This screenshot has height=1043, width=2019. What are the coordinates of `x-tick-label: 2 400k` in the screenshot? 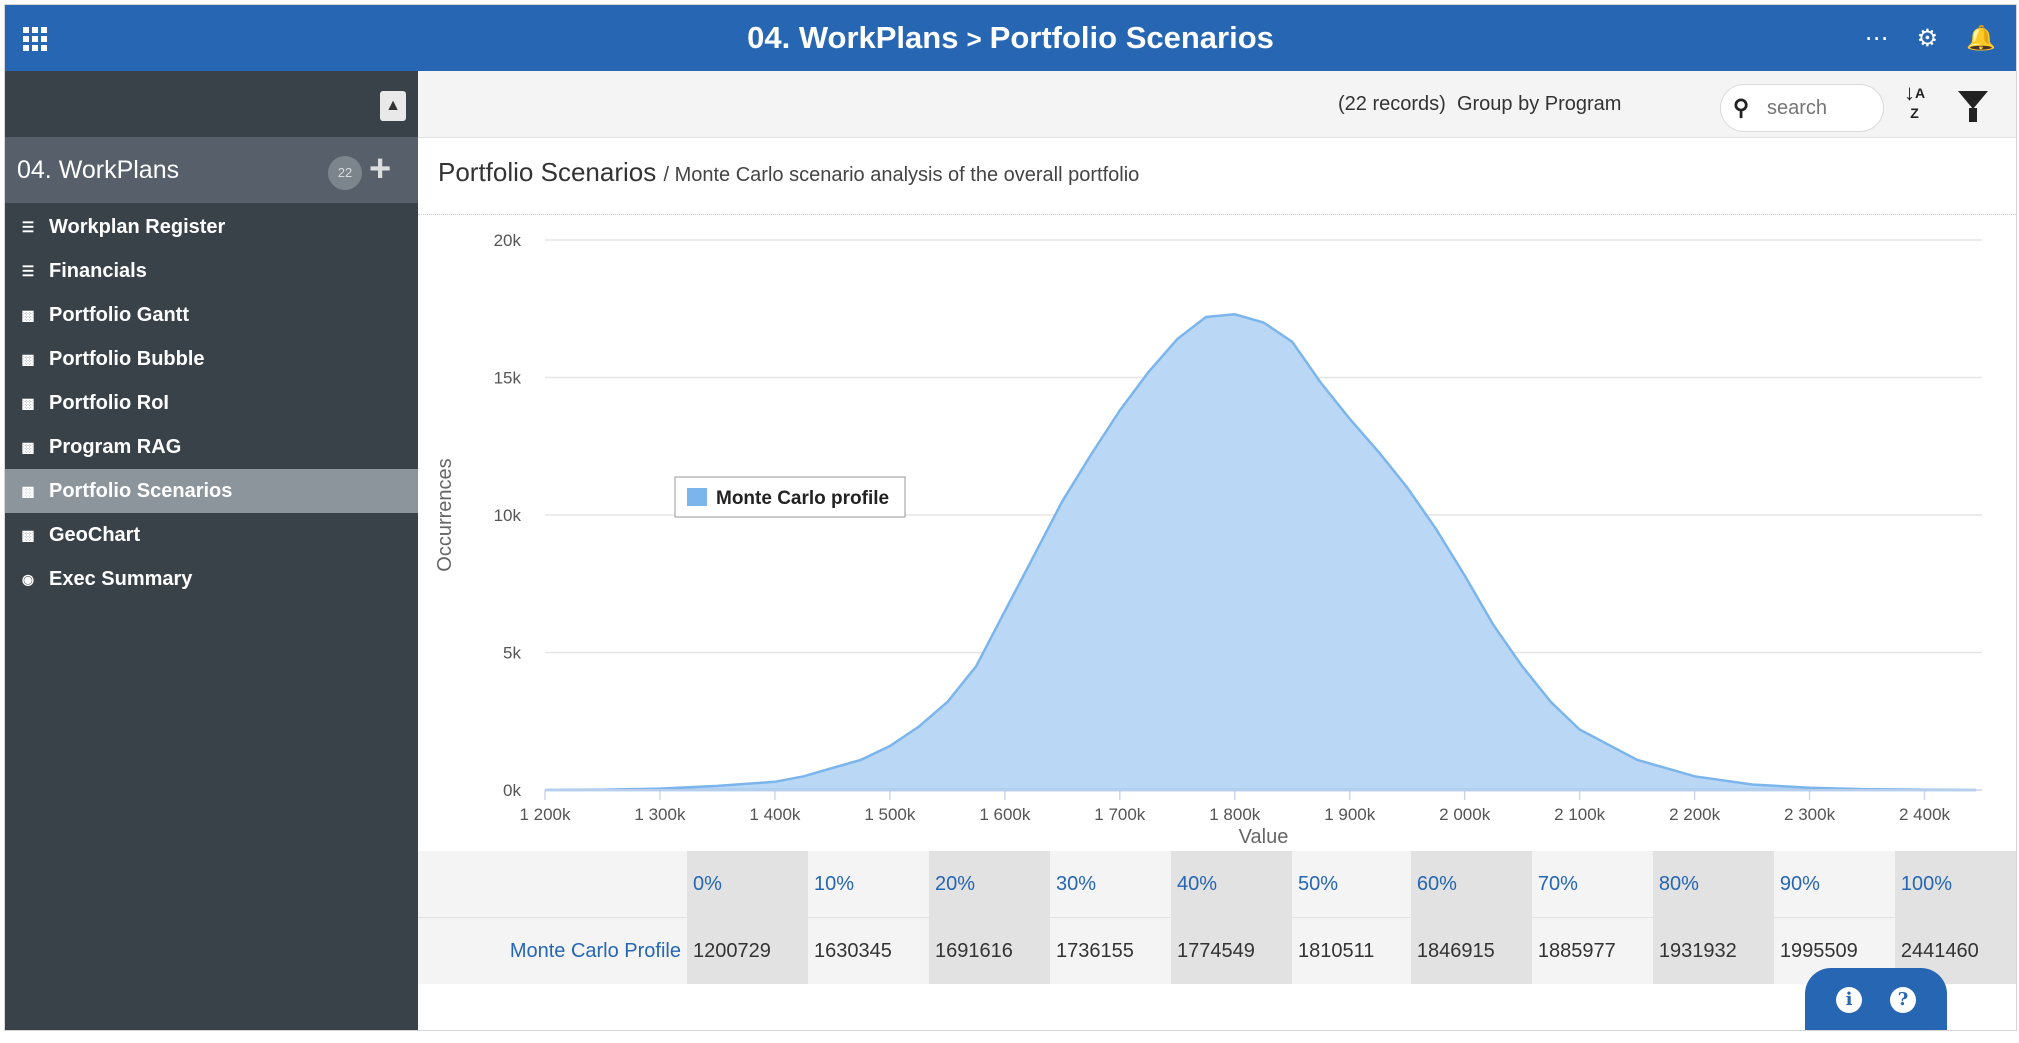 It's located at (1925, 814).